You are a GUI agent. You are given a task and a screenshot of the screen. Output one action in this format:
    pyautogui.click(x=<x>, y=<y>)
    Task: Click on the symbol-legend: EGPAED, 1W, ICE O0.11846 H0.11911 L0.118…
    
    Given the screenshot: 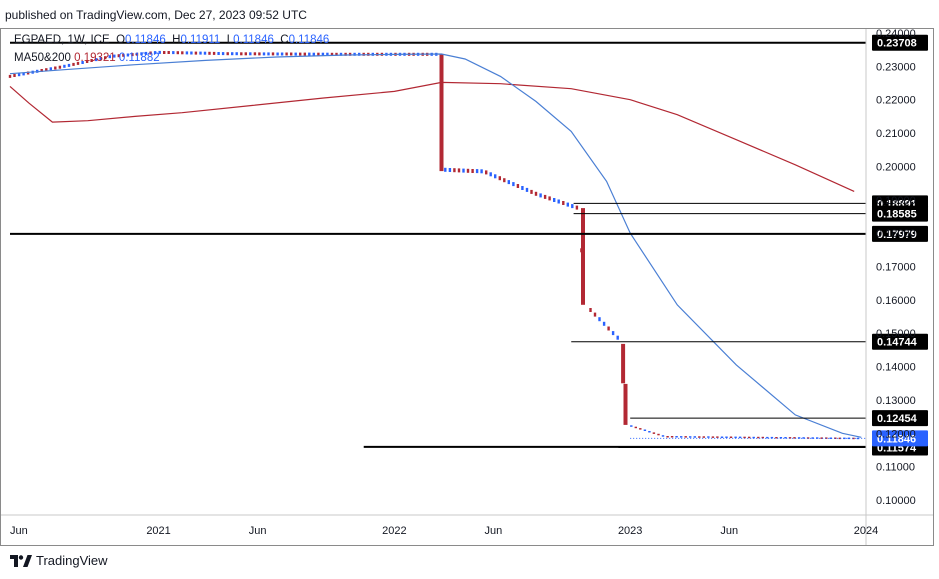 What is the action you would take?
    pyautogui.click(x=171, y=40)
    